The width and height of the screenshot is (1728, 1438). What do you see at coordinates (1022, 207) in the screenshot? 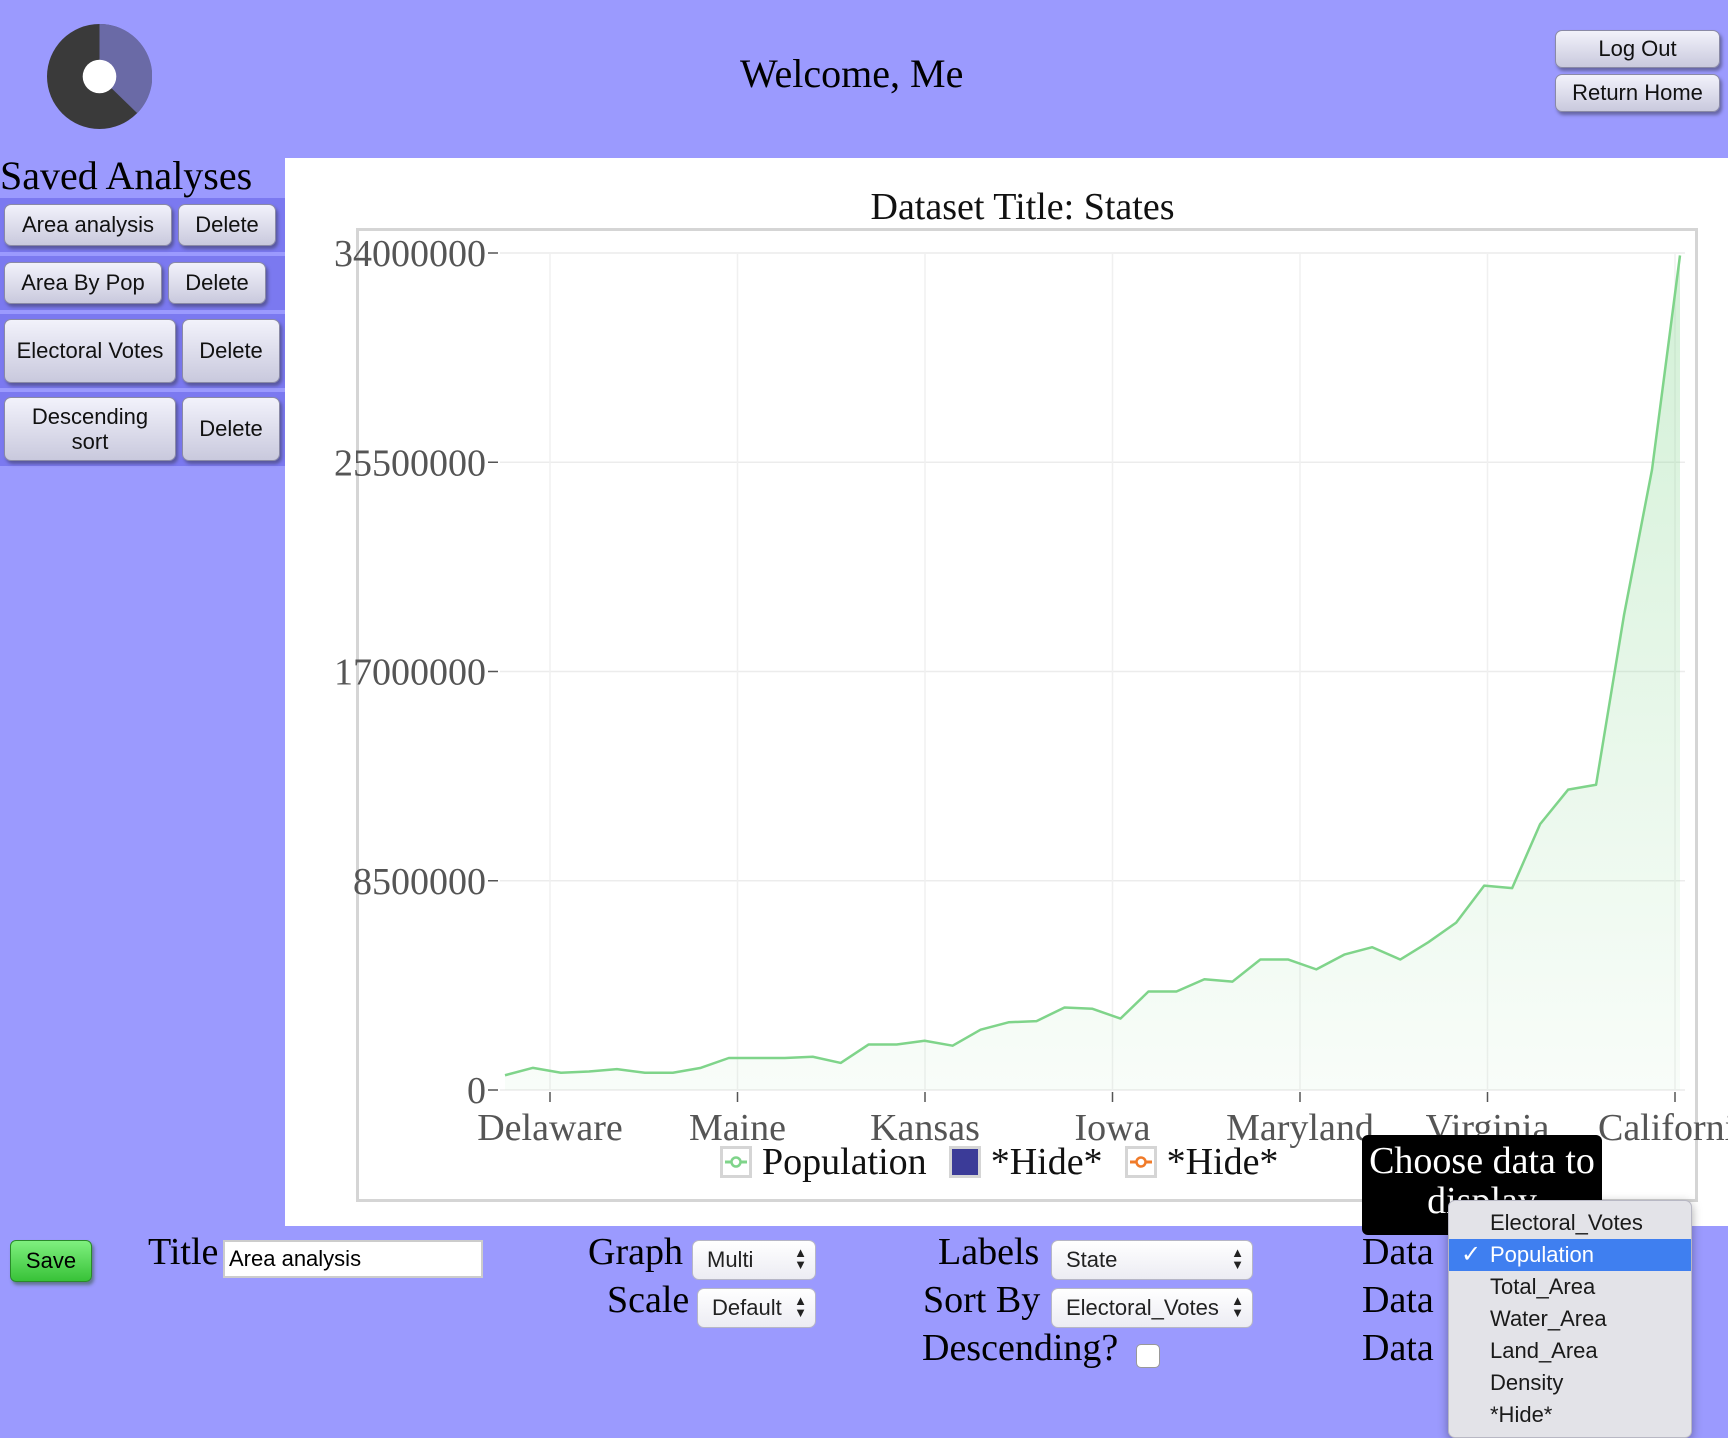
I see `chart-title: Dataset Title: States` at bounding box center [1022, 207].